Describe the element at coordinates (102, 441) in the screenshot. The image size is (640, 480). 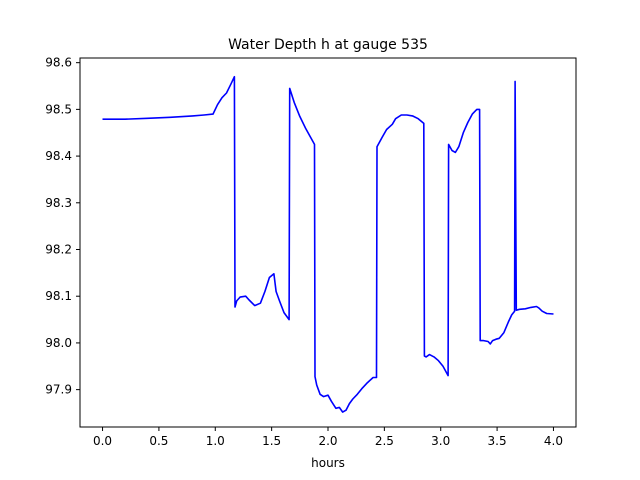
I see `x-tick-label: 0.0` at that location.